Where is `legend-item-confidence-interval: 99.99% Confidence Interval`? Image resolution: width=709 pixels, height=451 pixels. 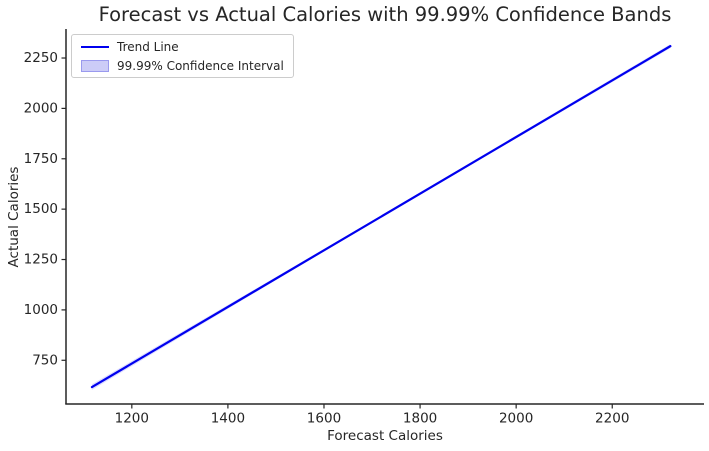
legend-item-confidence-interval: 99.99% Confidence Interval is located at coordinates (182, 65).